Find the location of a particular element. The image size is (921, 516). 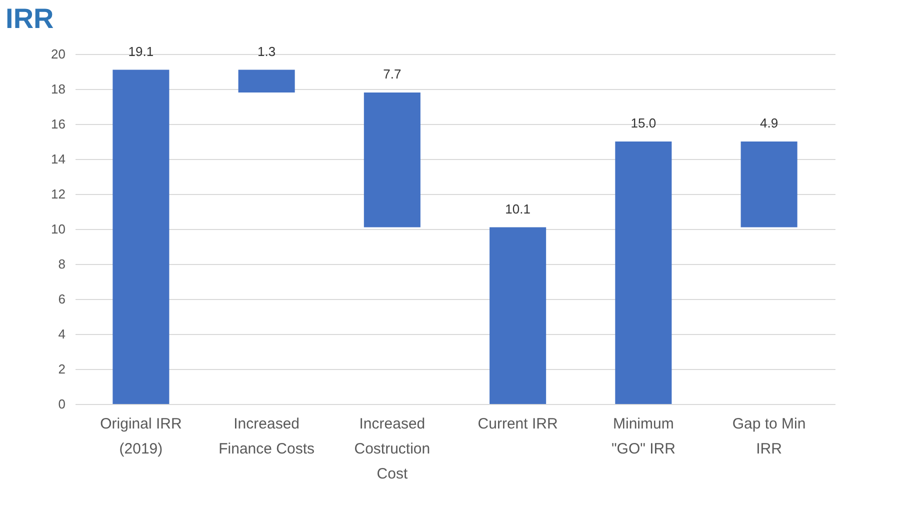

y-tick-label: 8 is located at coordinates (62, 264).